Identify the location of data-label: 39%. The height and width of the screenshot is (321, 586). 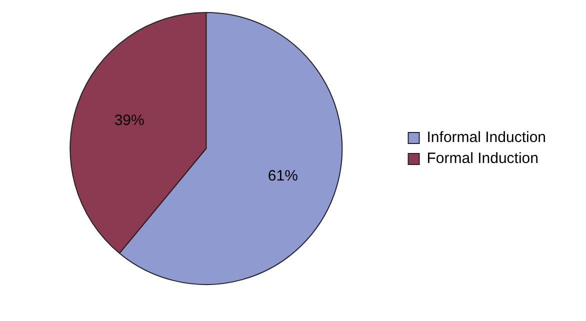
(129, 120).